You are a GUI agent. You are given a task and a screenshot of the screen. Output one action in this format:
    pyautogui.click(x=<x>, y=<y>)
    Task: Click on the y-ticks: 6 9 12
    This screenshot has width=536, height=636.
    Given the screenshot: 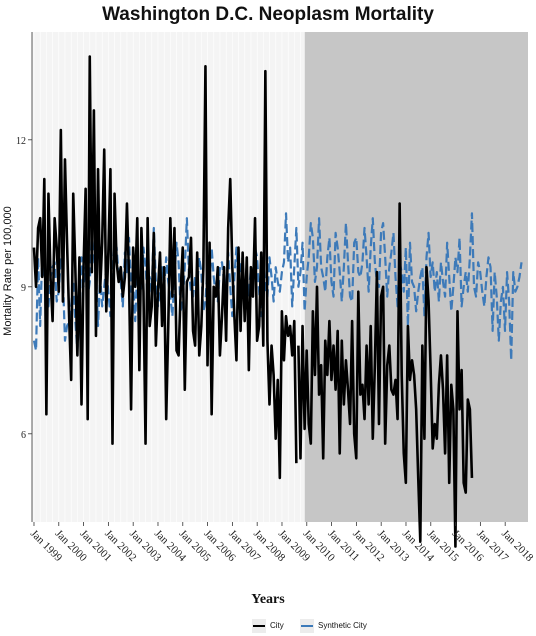 What is the action you would take?
    pyautogui.click(x=24, y=288)
    